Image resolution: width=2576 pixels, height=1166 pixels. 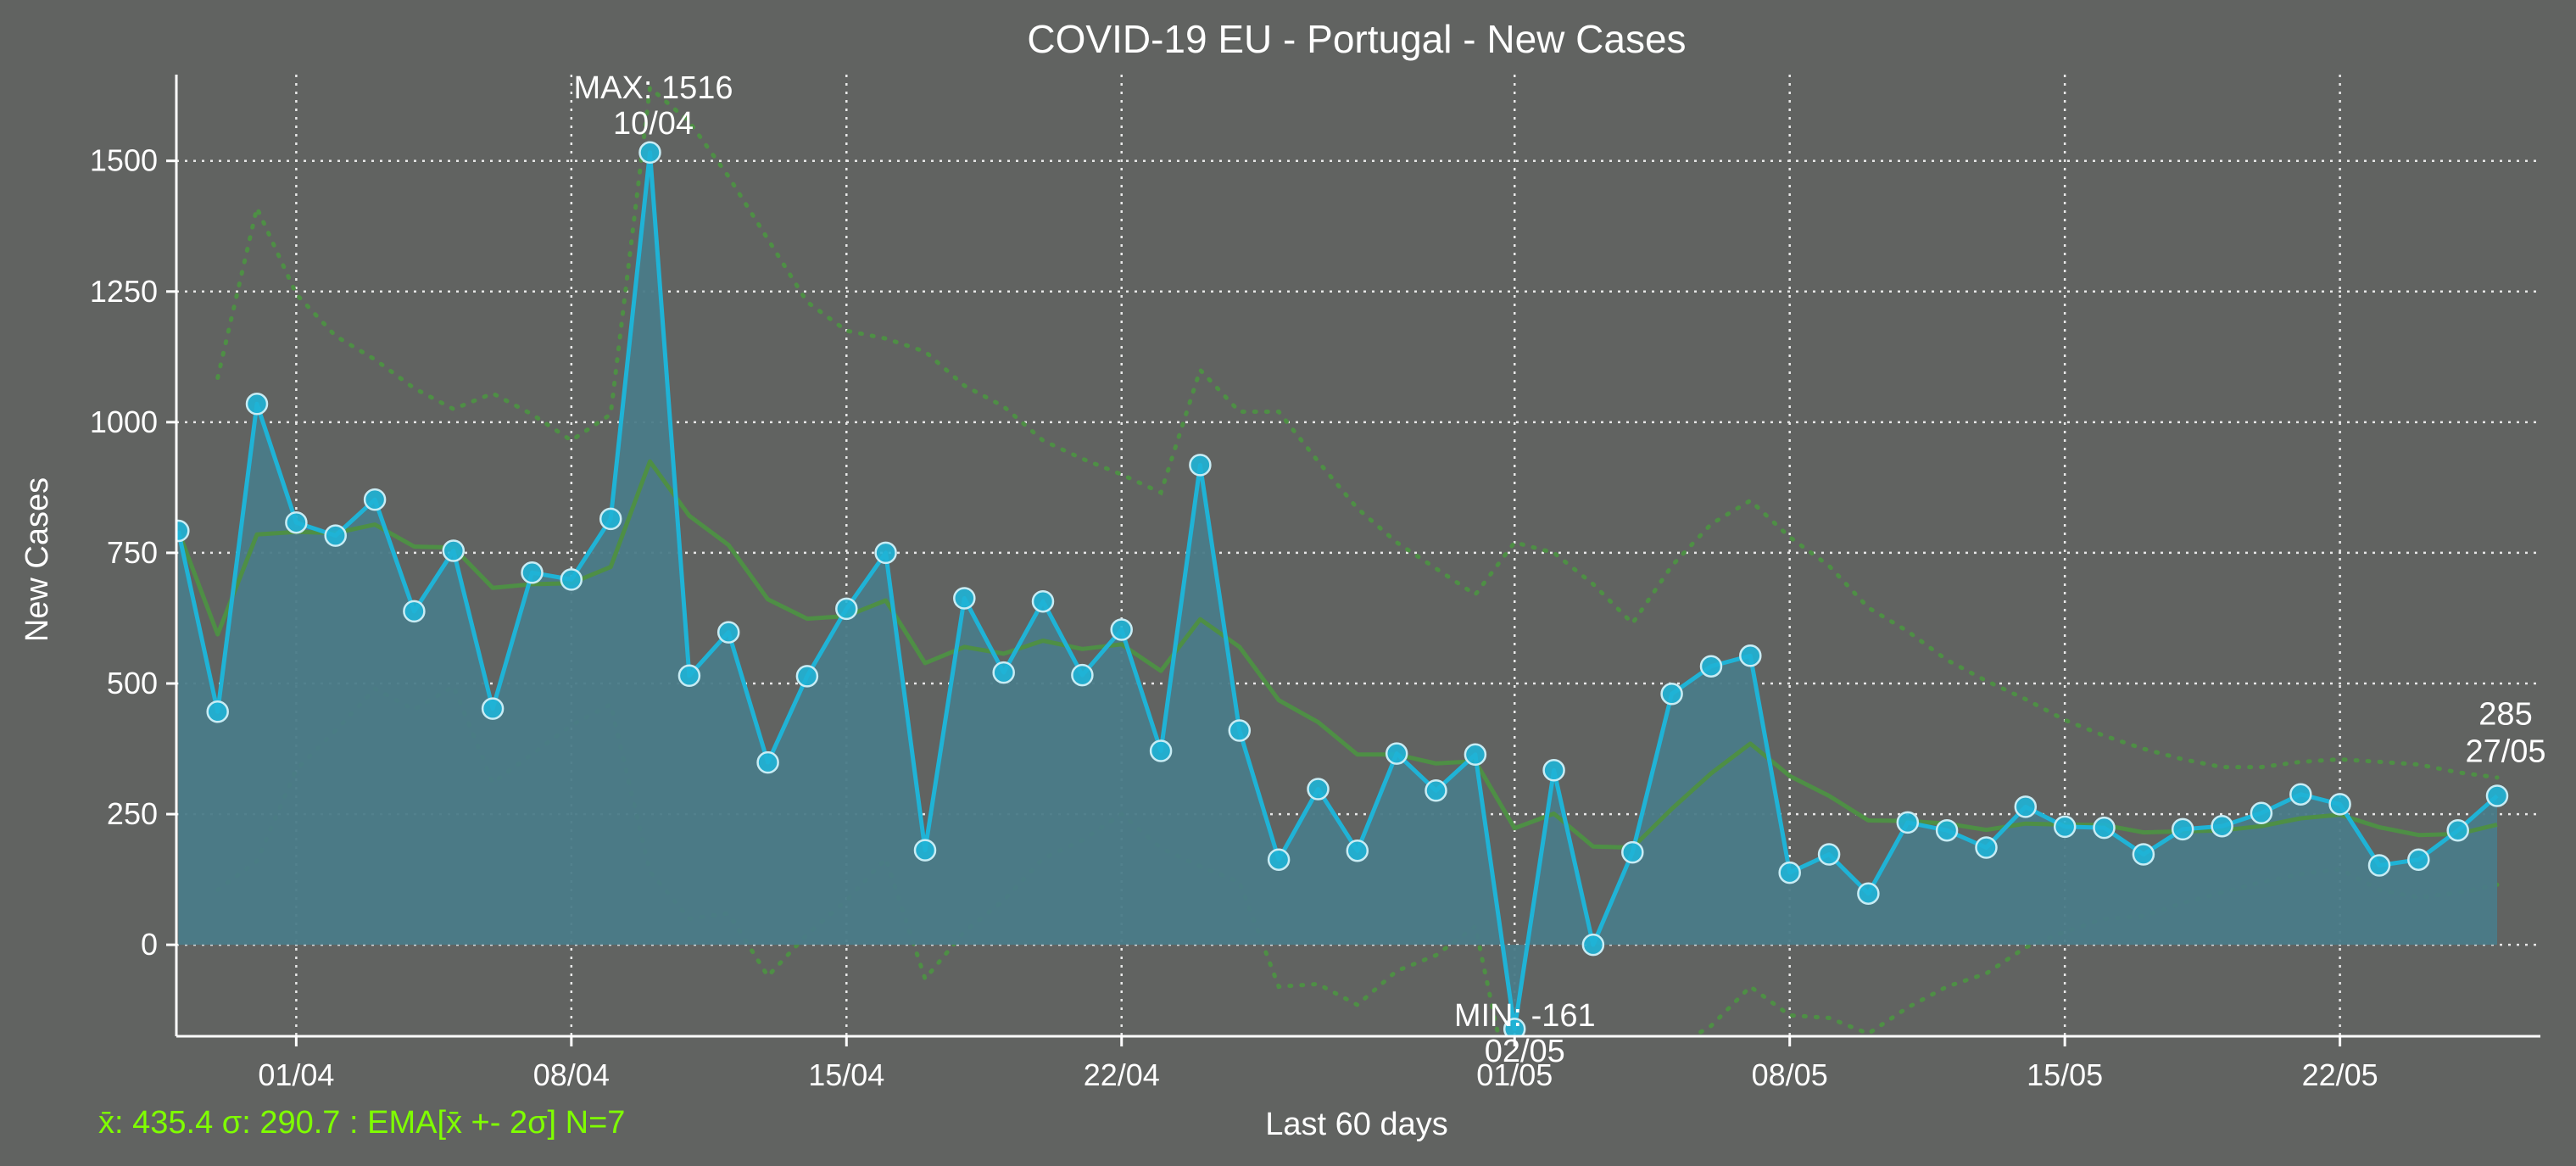 What do you see at coordinates (1356, 39) in the screenshot?
I see `chart-title: COVID-19 EU - Portugal - New Cases` at bounding box center [1356, 39].